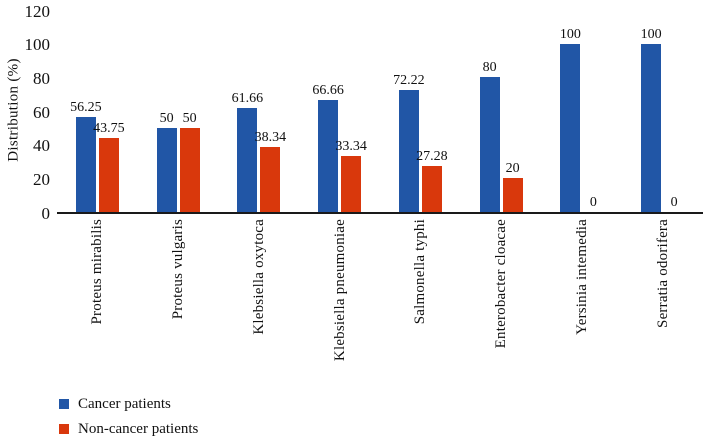 The image size is (704, 437). Describe the element at coordinates (380, 213) in the screenshot. I see `x-axis-line` at that location.